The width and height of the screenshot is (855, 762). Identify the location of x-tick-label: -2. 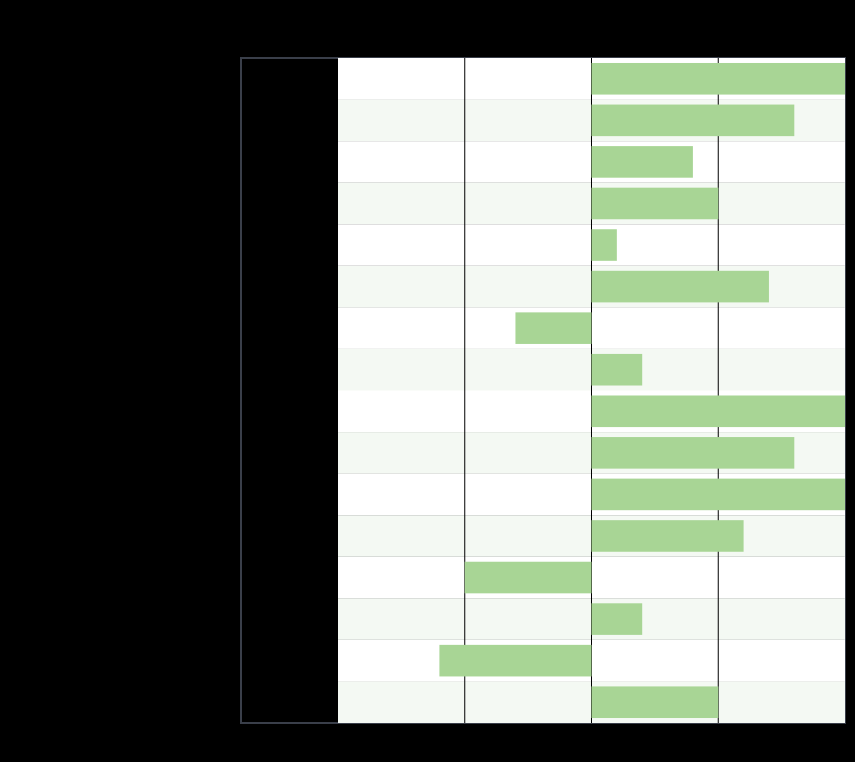
(338, 738).